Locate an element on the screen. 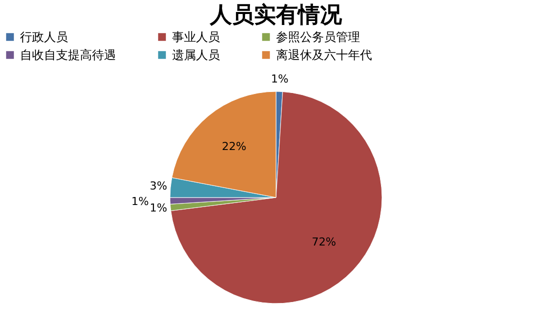  legend-label: 离退休及六十年代 is located at coordinates (324, 55).